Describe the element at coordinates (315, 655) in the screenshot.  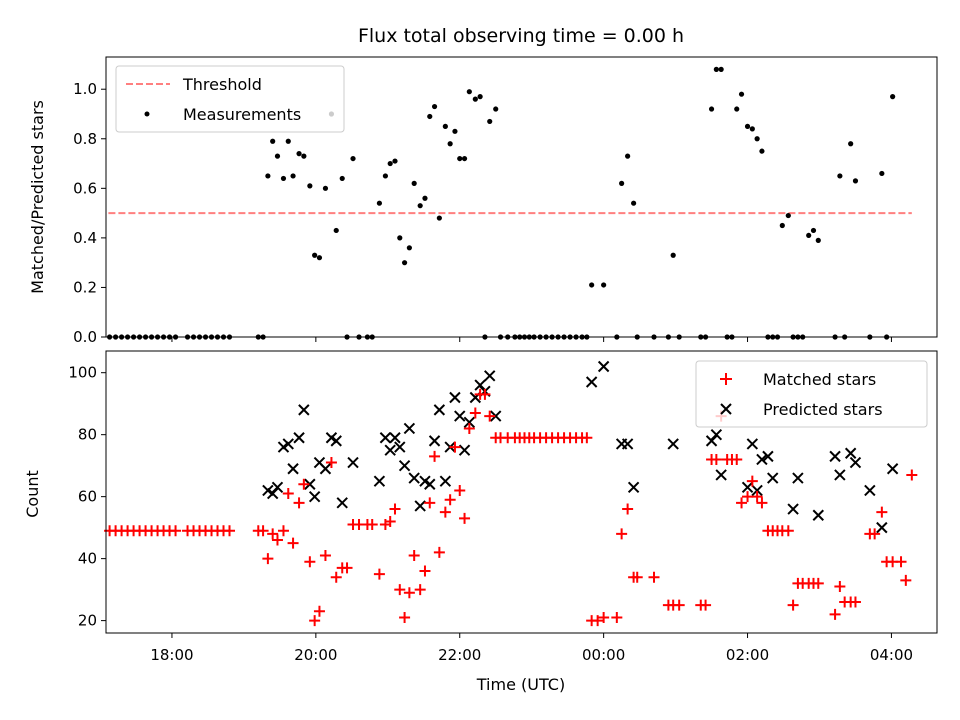
I see `bottom-xtick-label: 20:00` at that location.